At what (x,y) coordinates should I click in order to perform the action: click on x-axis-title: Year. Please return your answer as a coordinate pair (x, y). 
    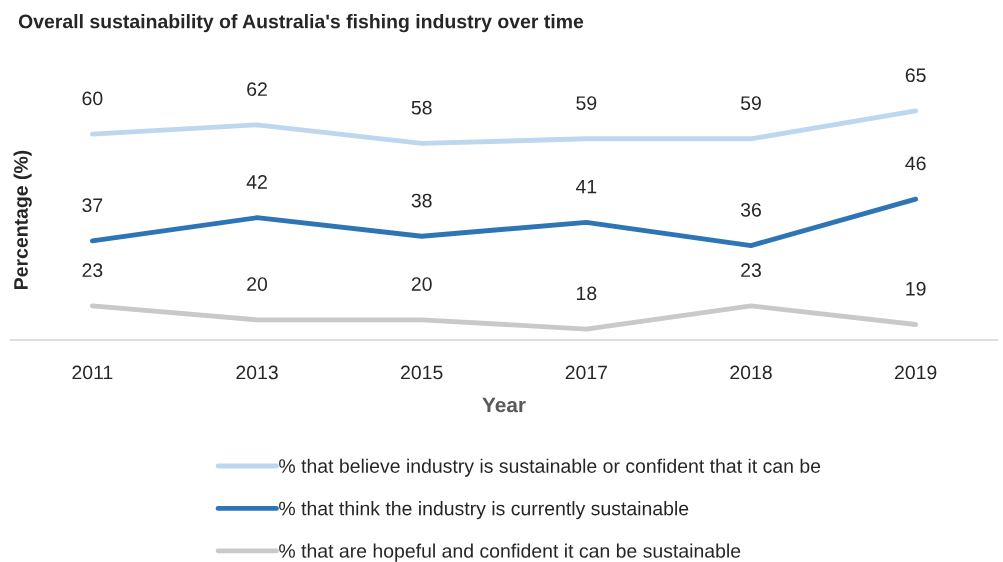
    Looking at the image, I should click on (504, 405).